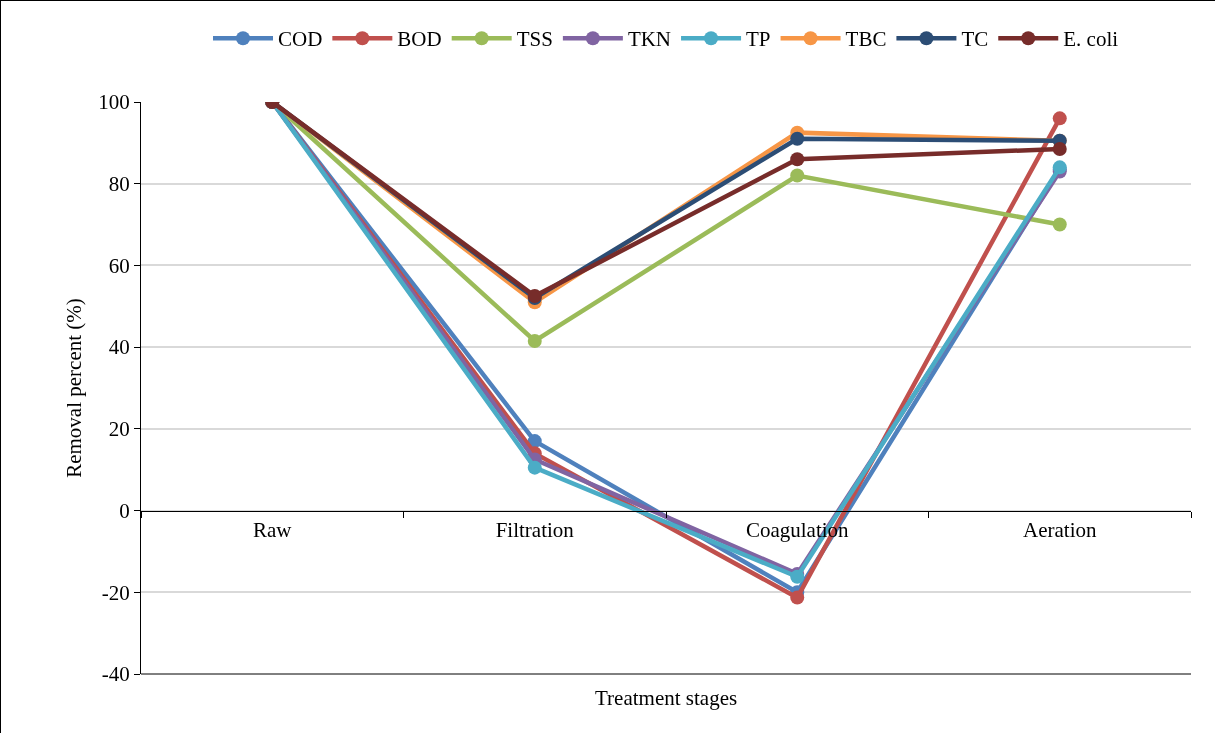 Image resolution: width=1215 pixels, height=733 pixels. What do you see at coordinates (535, 529) in the screenshot?
I see `x-tick-label: Filtration` at bounding box center [535, 529].